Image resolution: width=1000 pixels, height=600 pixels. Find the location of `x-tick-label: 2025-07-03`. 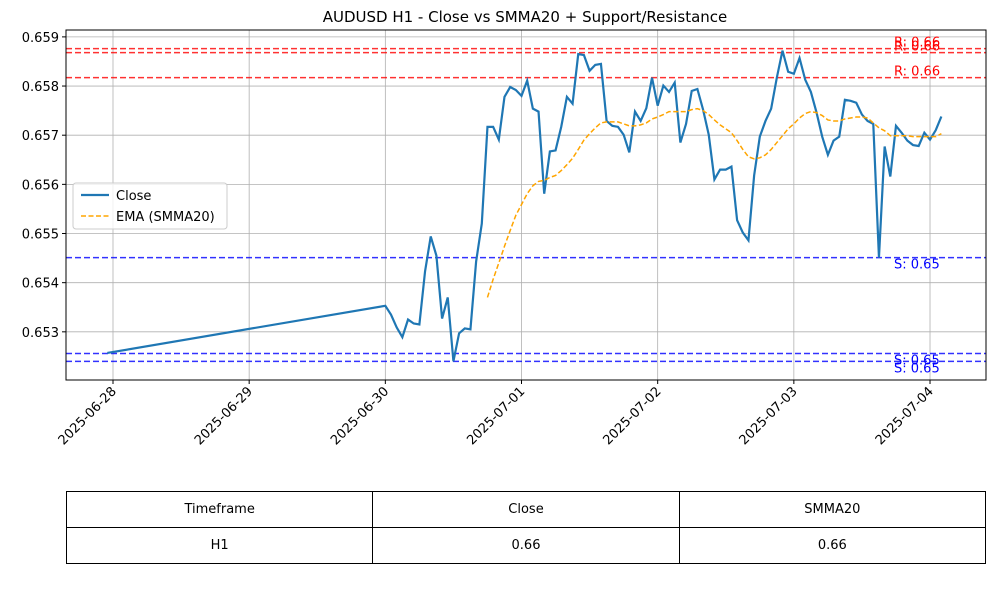

x-tick-label: 2025-07-03 is located at coordinates (769, 416).